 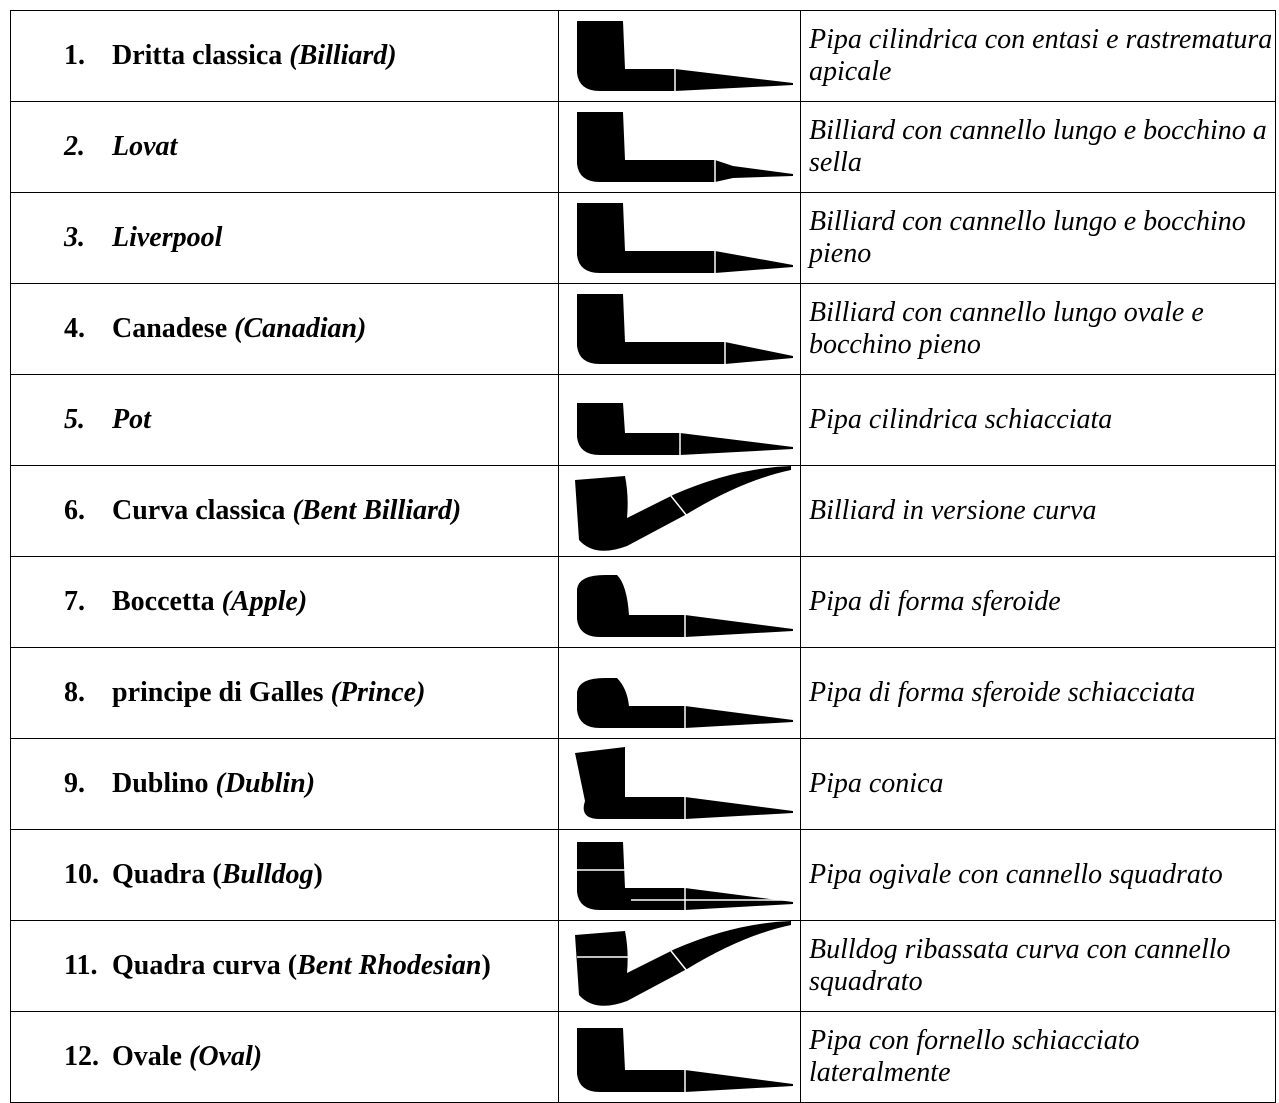 What do you see at coordinates (1038, 511) in the screenshot?
I see `description-cell: Billiard in versione curva` at bounding box center [1038, 511].